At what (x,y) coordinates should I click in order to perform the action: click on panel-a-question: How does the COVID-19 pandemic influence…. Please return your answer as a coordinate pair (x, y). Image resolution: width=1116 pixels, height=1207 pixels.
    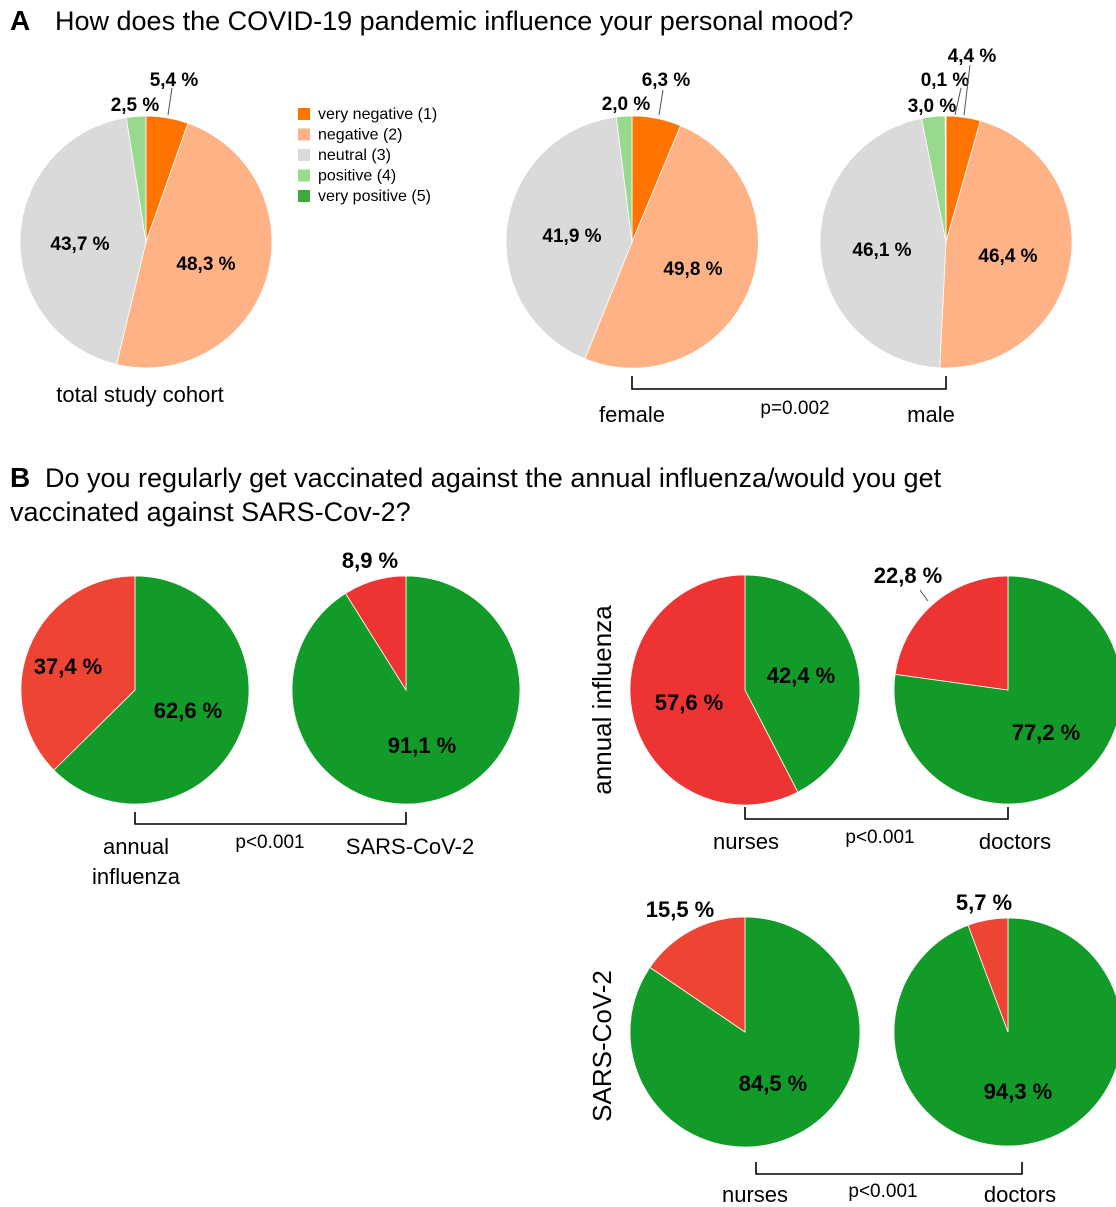
    Looking at the image, I should click on (454, 21).